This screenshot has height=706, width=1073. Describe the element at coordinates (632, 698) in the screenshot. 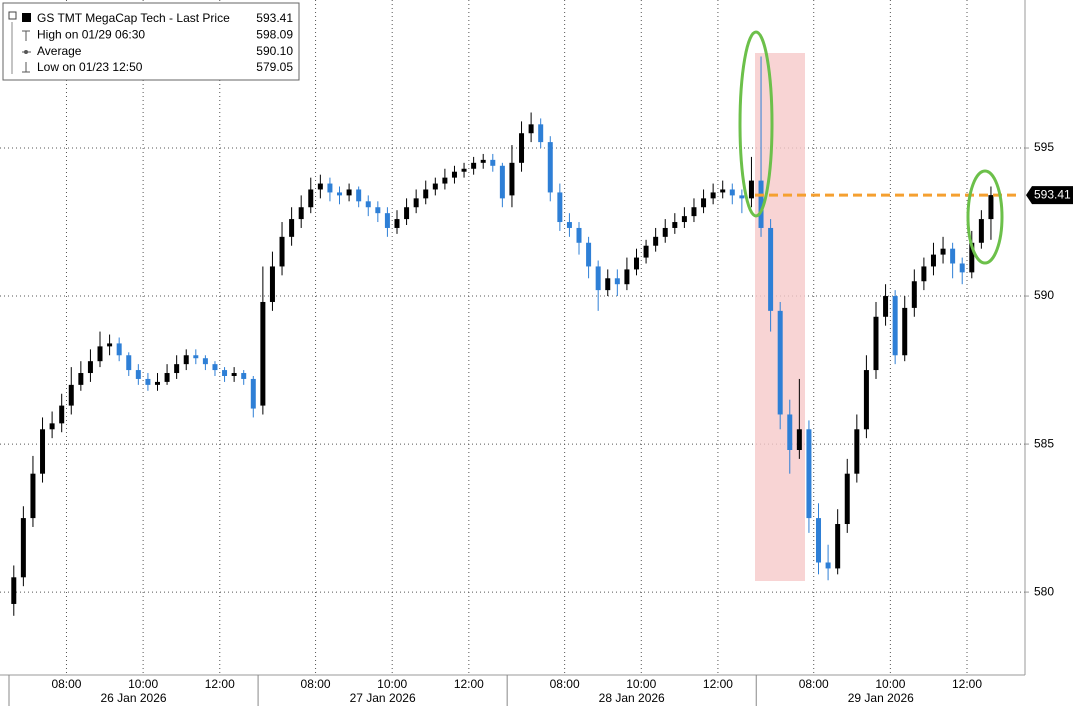

I see `day-label: 28 Jan 2026` at that location.